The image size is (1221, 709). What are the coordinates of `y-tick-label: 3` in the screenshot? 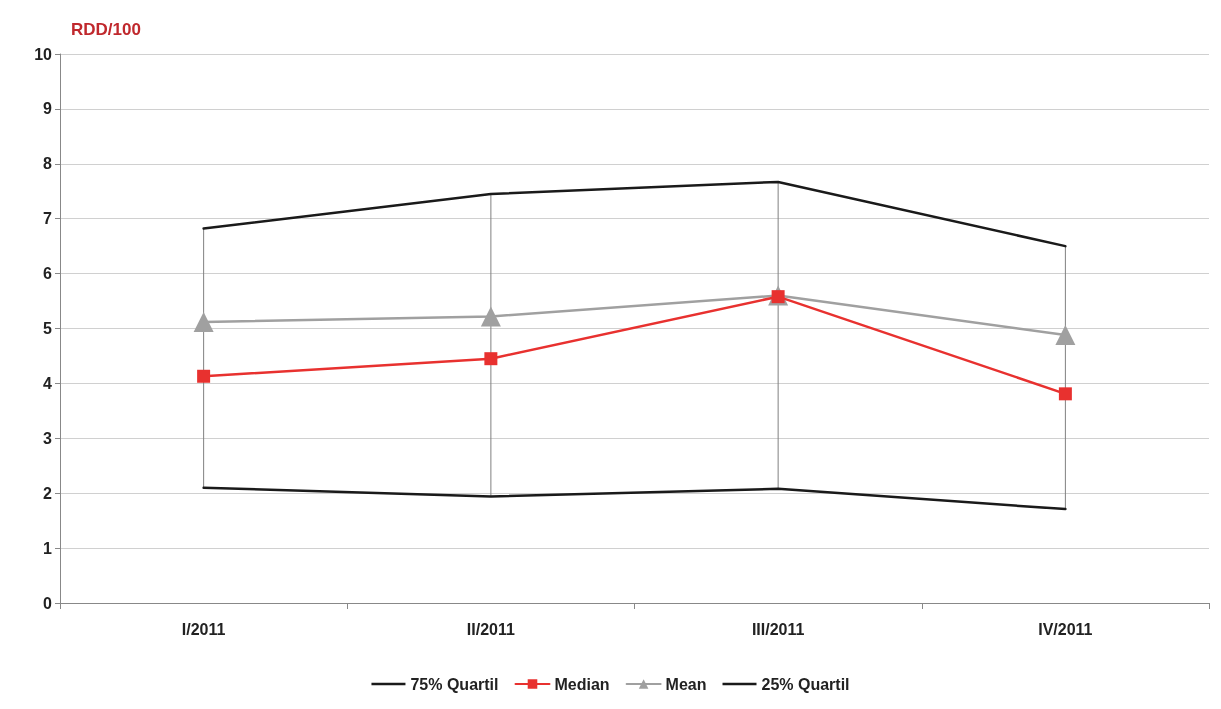 It's located at (48, 438).